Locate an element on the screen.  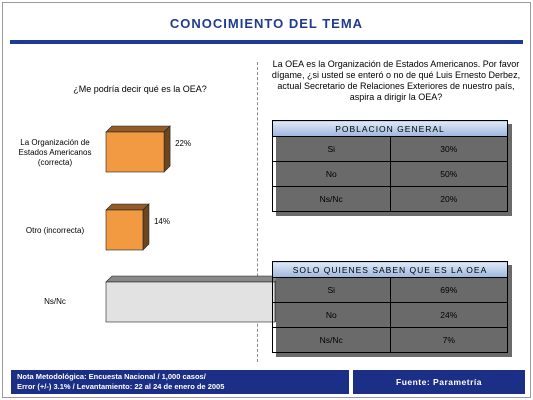
row-value: 7% is located at coordinates (448, 340).